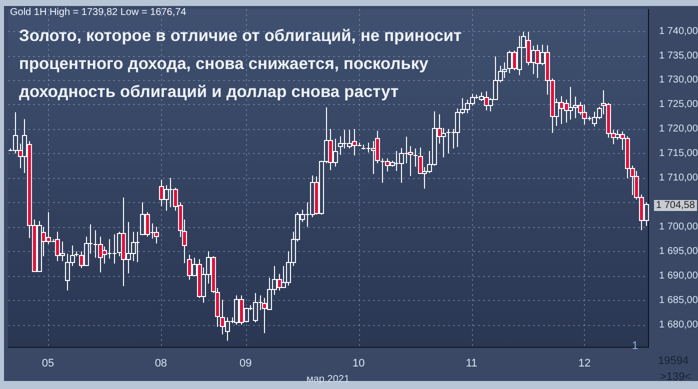 This screenshot has height=389, width=698. What do you see at coordinates (584, 363) in the screenshot?
I see `x-tick-label: 12` at bounding box center [584, 363].